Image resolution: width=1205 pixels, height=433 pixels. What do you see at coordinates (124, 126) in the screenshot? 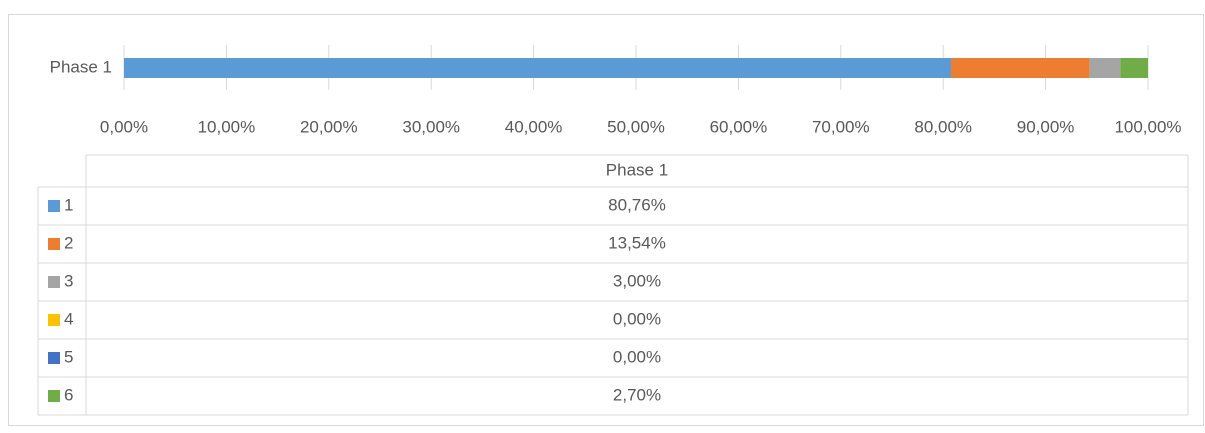
I see `x-tick-label: 0,00%` at bounding box center [124, 126].